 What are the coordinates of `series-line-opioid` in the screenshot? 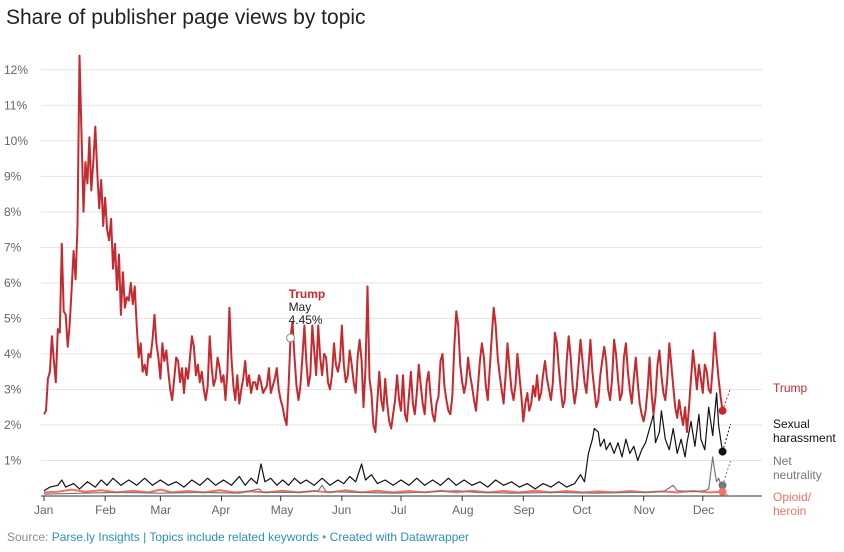 It's located at (383, 491).